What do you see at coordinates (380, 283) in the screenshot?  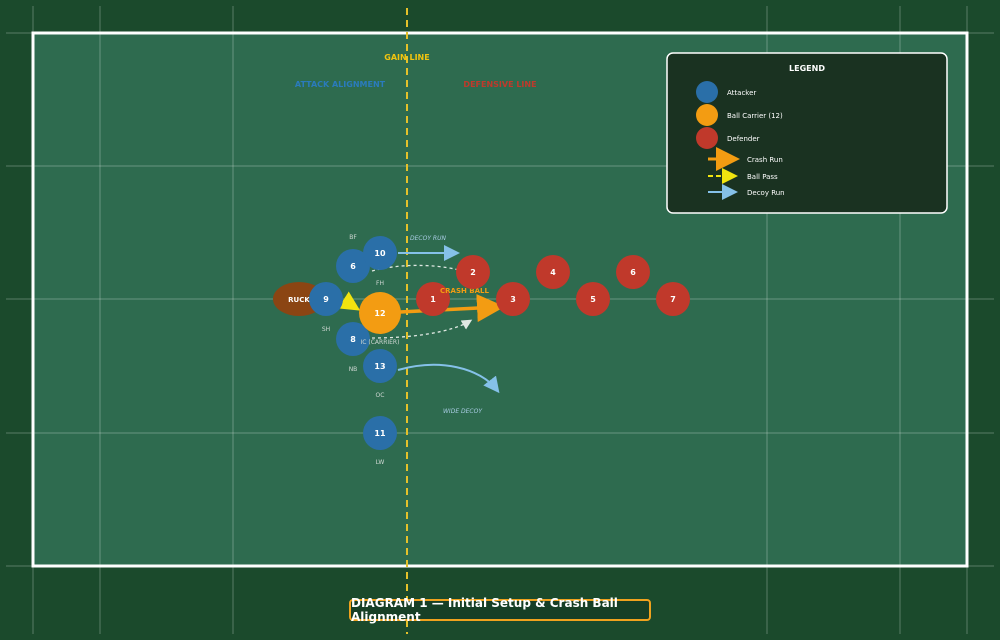 I see `attacker-role: FH` at bounding box center [380, 283].